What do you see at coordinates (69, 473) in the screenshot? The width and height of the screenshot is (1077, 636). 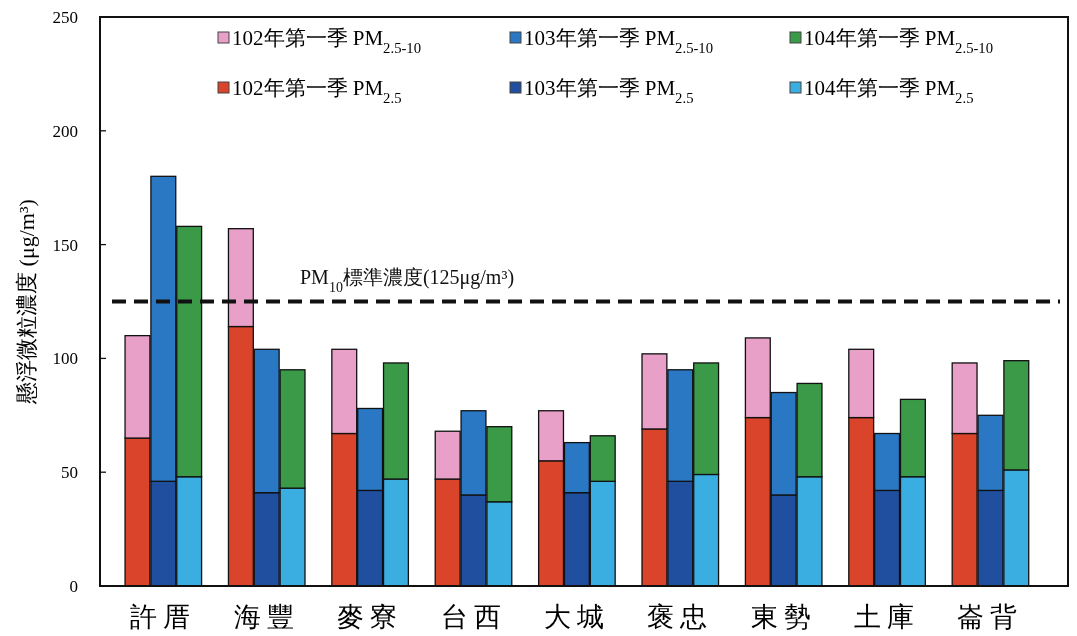 I see `y-tick-label: 50` at bounding box center [69, 473].